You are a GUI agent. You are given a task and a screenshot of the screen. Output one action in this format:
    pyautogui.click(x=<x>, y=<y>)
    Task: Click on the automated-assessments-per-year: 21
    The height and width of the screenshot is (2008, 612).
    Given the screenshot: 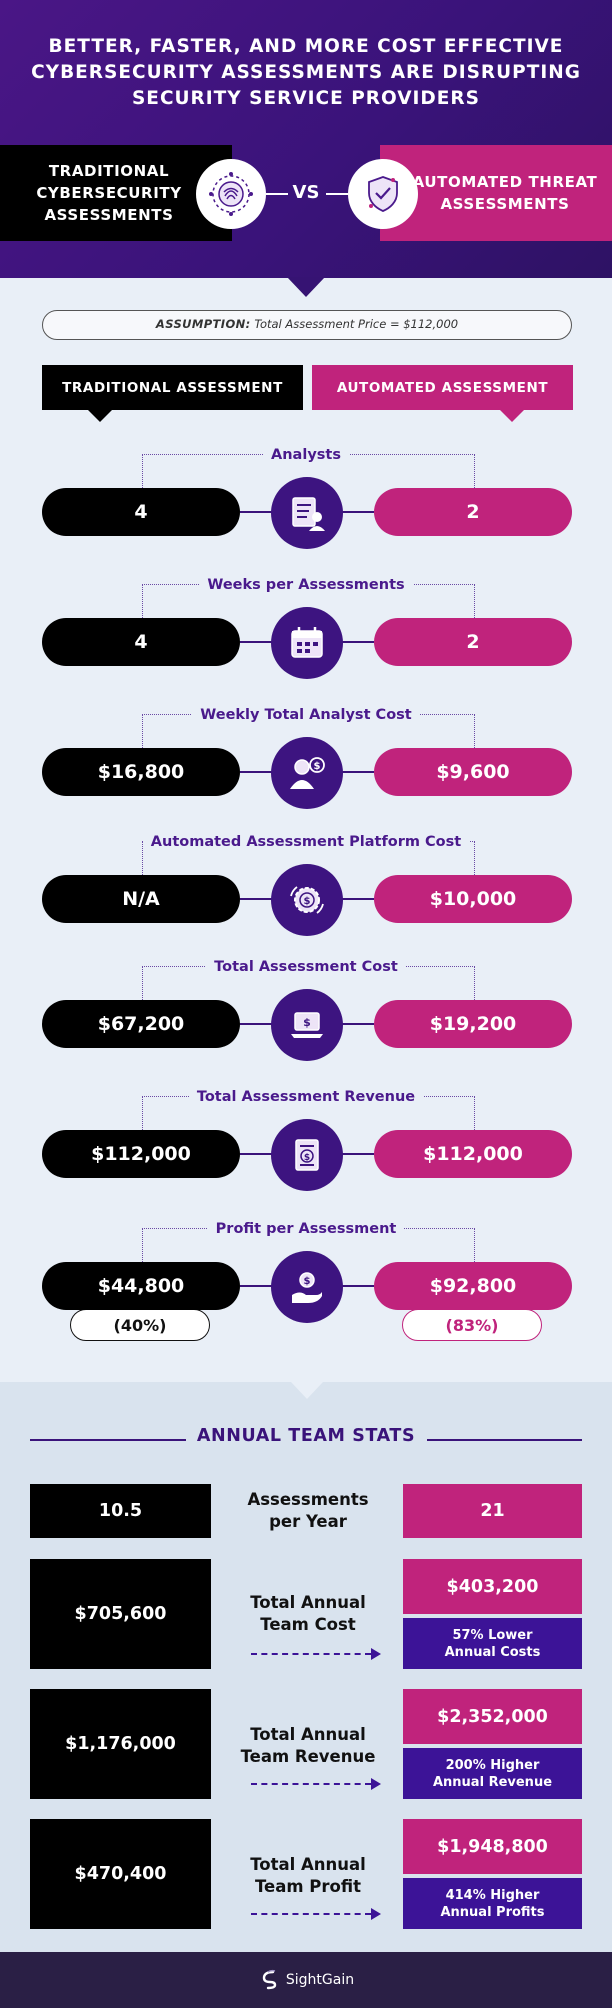 What is the action you would take?
    pyautogui.click(x=492, y=1511)
    